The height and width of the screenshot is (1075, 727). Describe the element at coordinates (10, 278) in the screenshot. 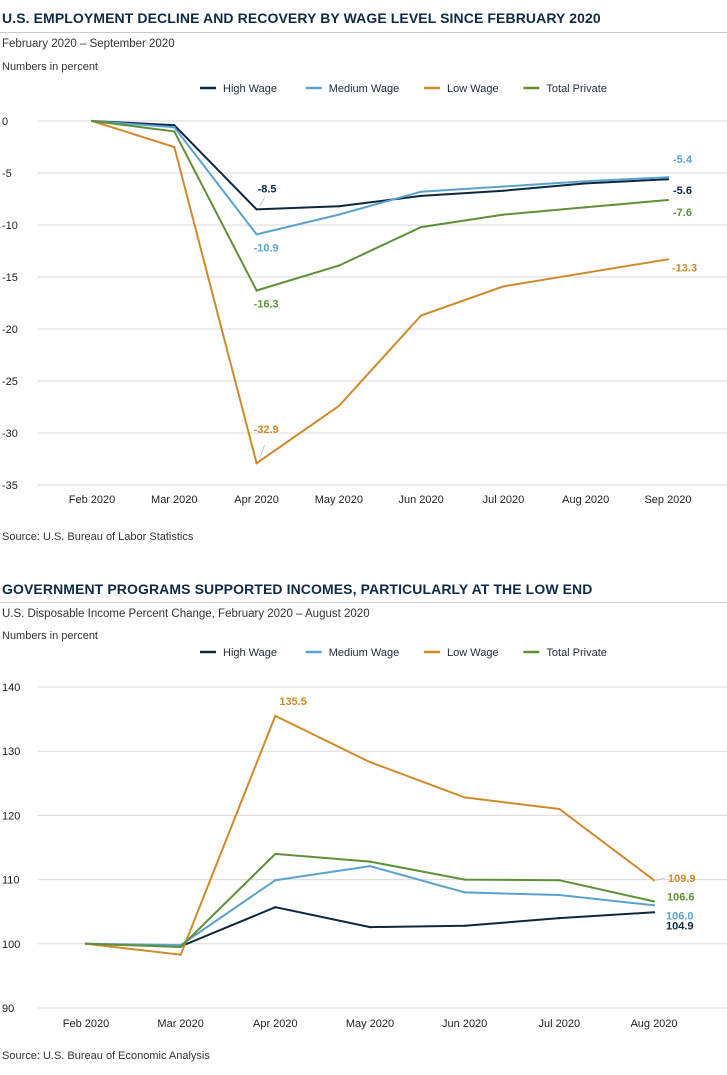

I see `y-tick-label: -15` at that location.